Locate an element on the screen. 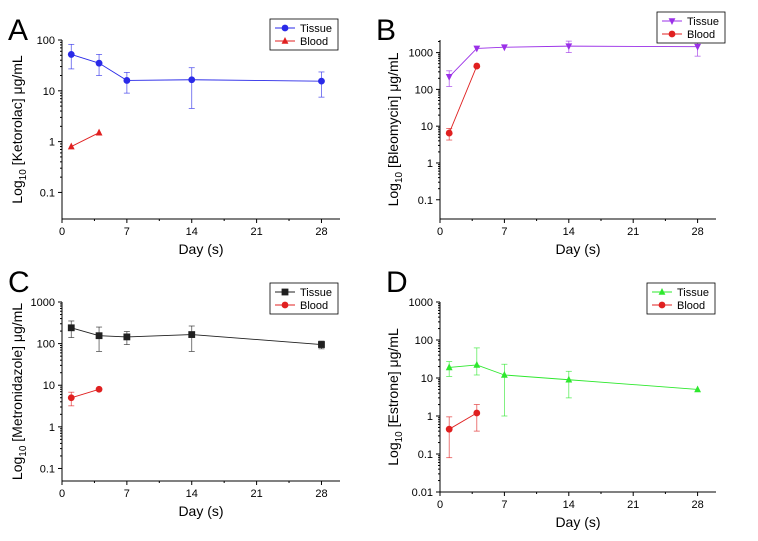  y-tick-label: 0.01 is located at coordinates (422, 493).